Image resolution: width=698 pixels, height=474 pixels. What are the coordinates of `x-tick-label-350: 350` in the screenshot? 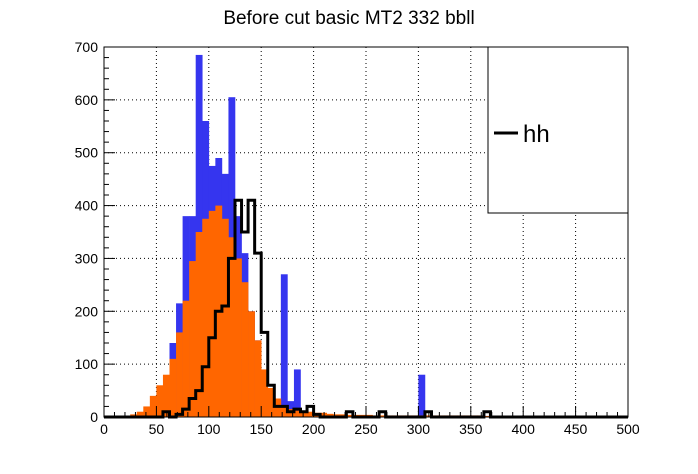 It's located at (471, 429).